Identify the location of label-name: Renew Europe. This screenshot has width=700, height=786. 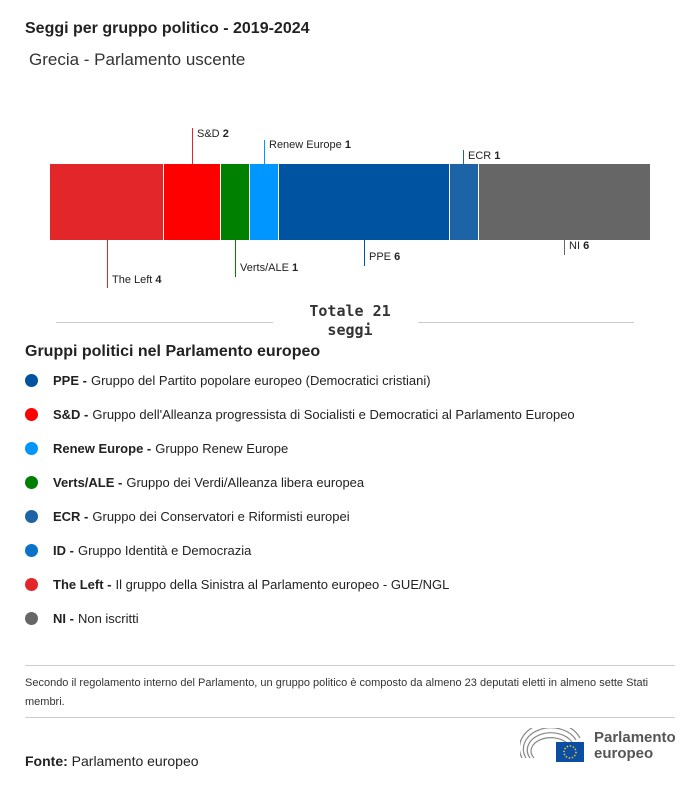
(305, 145).